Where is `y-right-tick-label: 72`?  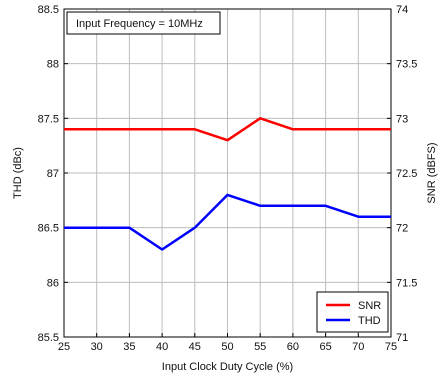
y-right-tick-label: 72 is located at coordinates (402, 229).